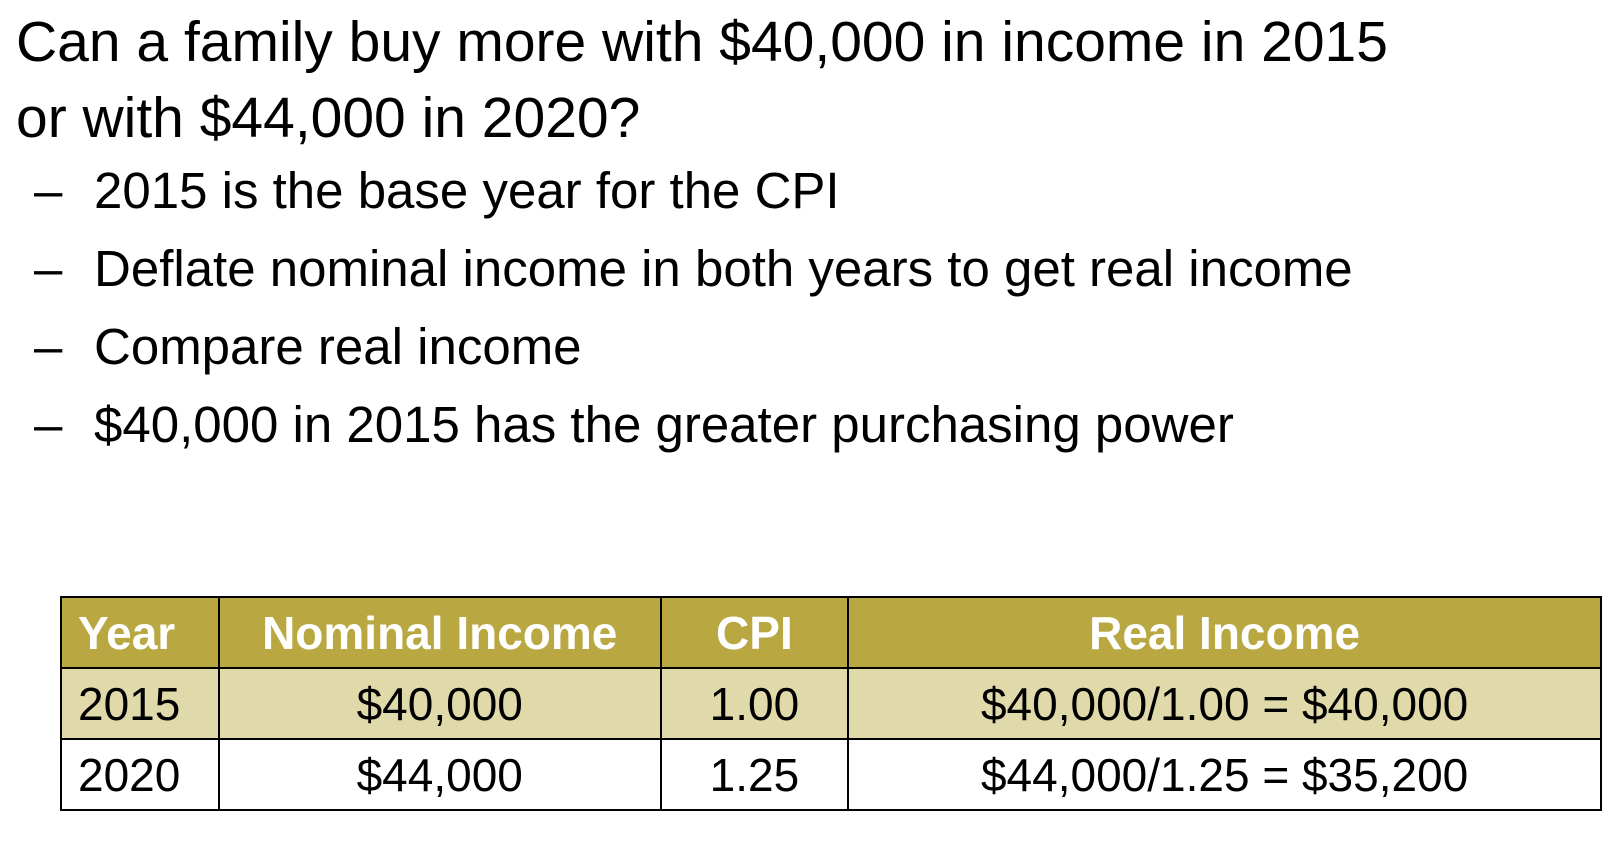 The height and width of the screenshot is (850, 1610). What do you see at coordinates (1224, 632) in the screenshot?
I see `header-real-income: Real Income` at bounding box center [1224, 632].